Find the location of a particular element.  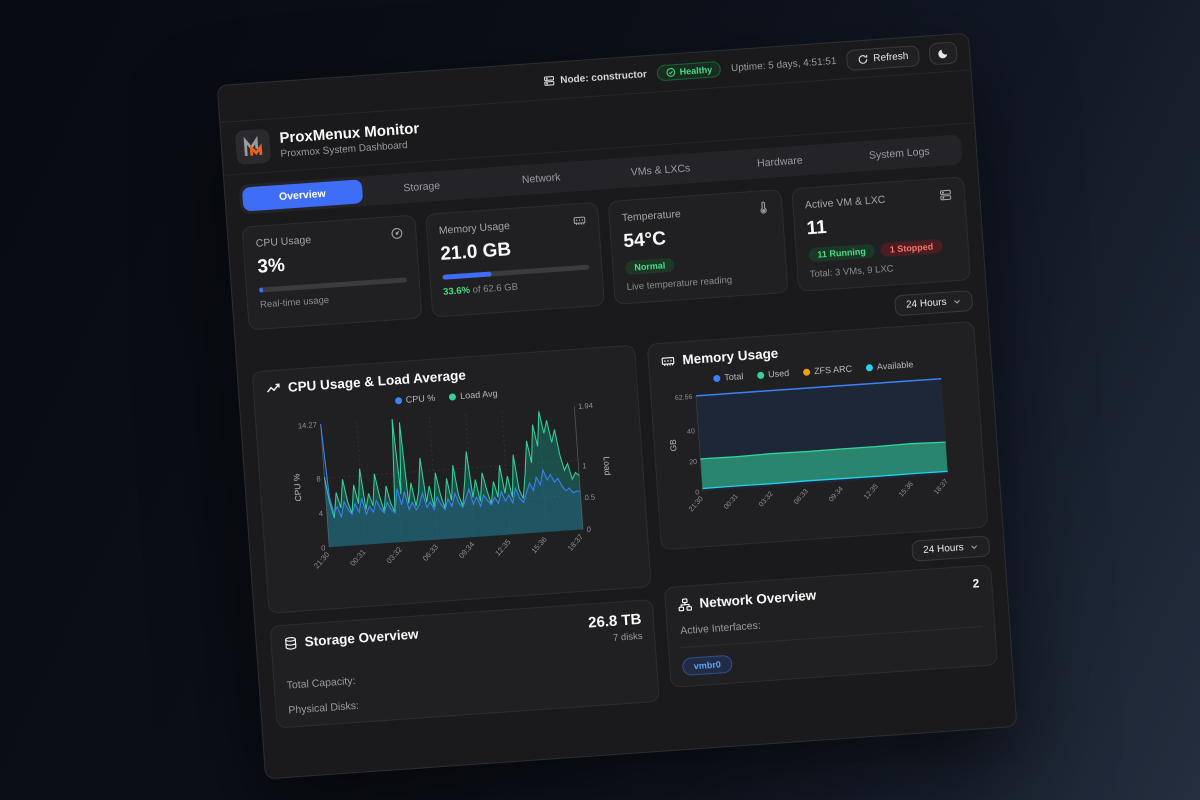

interface-badge: vmbr0 is located at coordinates (707, 665).